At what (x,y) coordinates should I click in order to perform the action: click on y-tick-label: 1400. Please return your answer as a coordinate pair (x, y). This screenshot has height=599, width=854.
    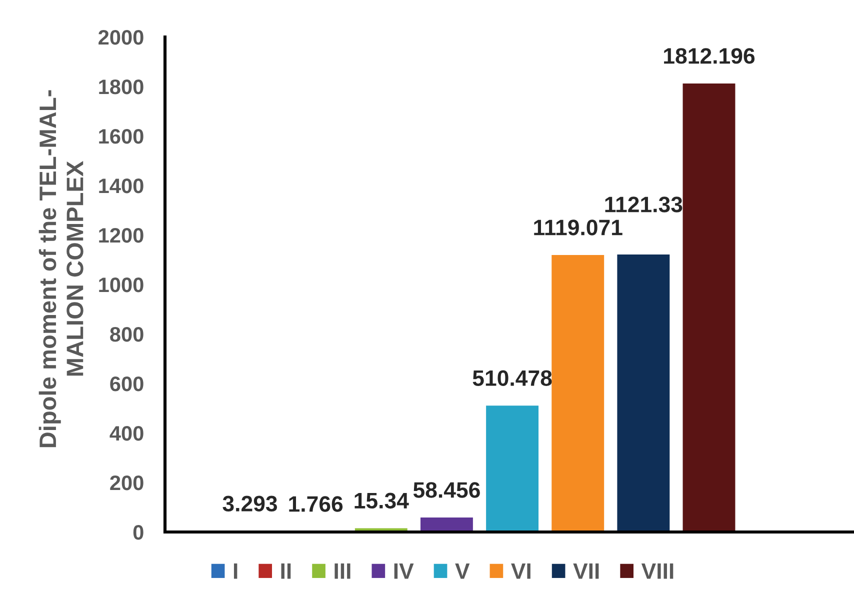
    Looking at the image, I should click on (121, 186).